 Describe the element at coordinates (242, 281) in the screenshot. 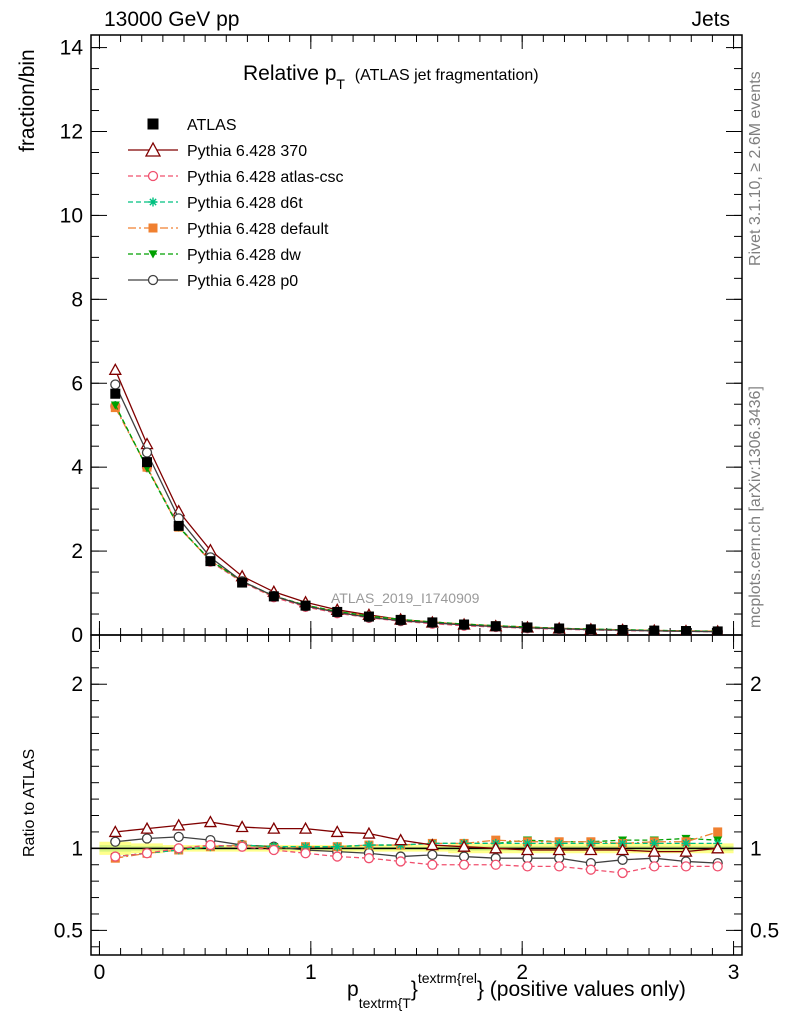

I see `legend-label: Pythia 6.428 p0` at that location.